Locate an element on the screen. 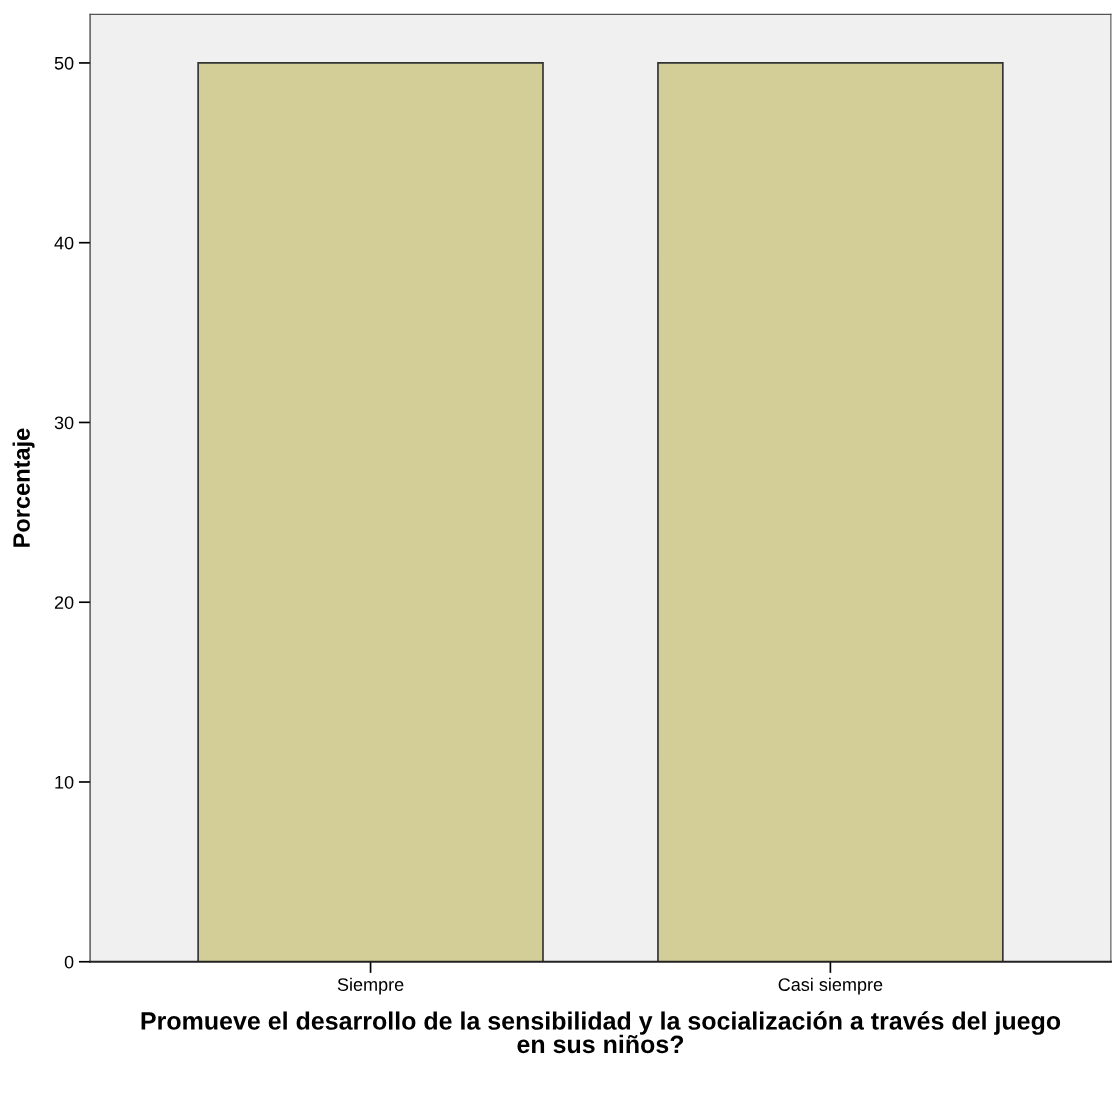 Image resolution: width=1112 pixels, height=1108 pixels. x-tick-label: Casi siempre is located at coordinates (830, 986).